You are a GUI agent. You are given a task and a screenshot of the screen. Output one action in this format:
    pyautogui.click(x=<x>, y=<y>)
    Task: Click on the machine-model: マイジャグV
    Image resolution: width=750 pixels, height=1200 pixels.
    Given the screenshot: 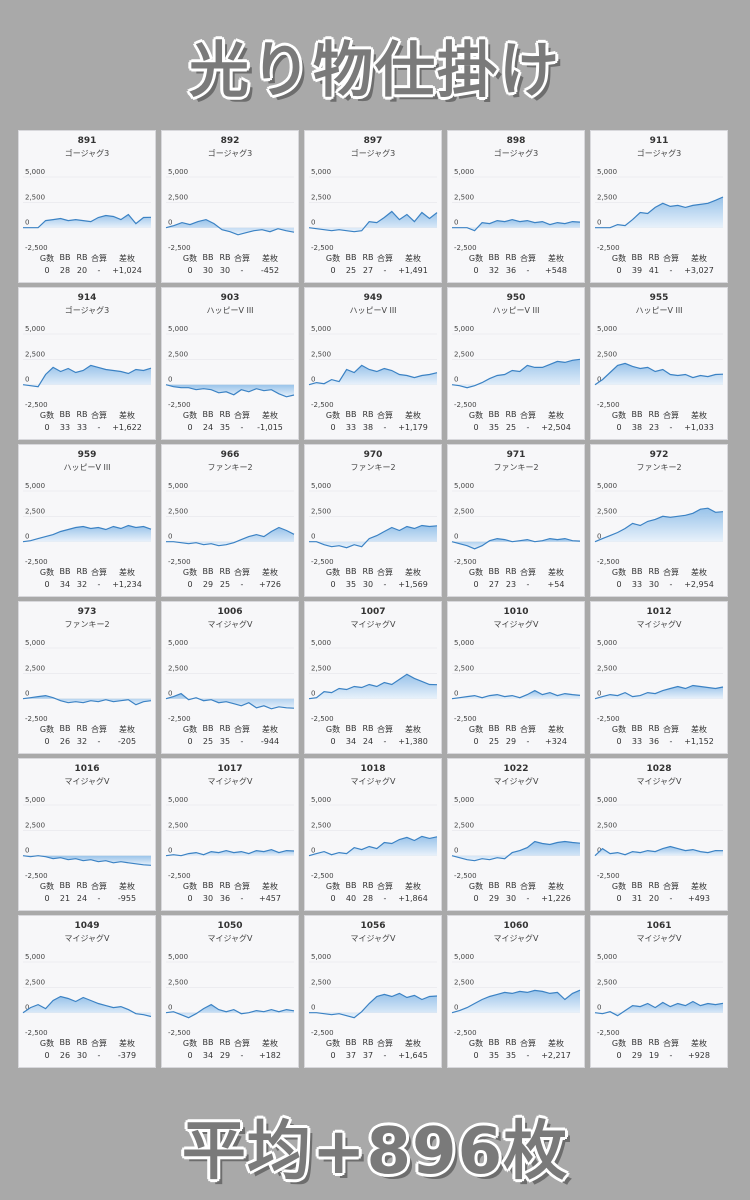 What is the action you would take?
    pyautogui.click(x=659, y=938)
    